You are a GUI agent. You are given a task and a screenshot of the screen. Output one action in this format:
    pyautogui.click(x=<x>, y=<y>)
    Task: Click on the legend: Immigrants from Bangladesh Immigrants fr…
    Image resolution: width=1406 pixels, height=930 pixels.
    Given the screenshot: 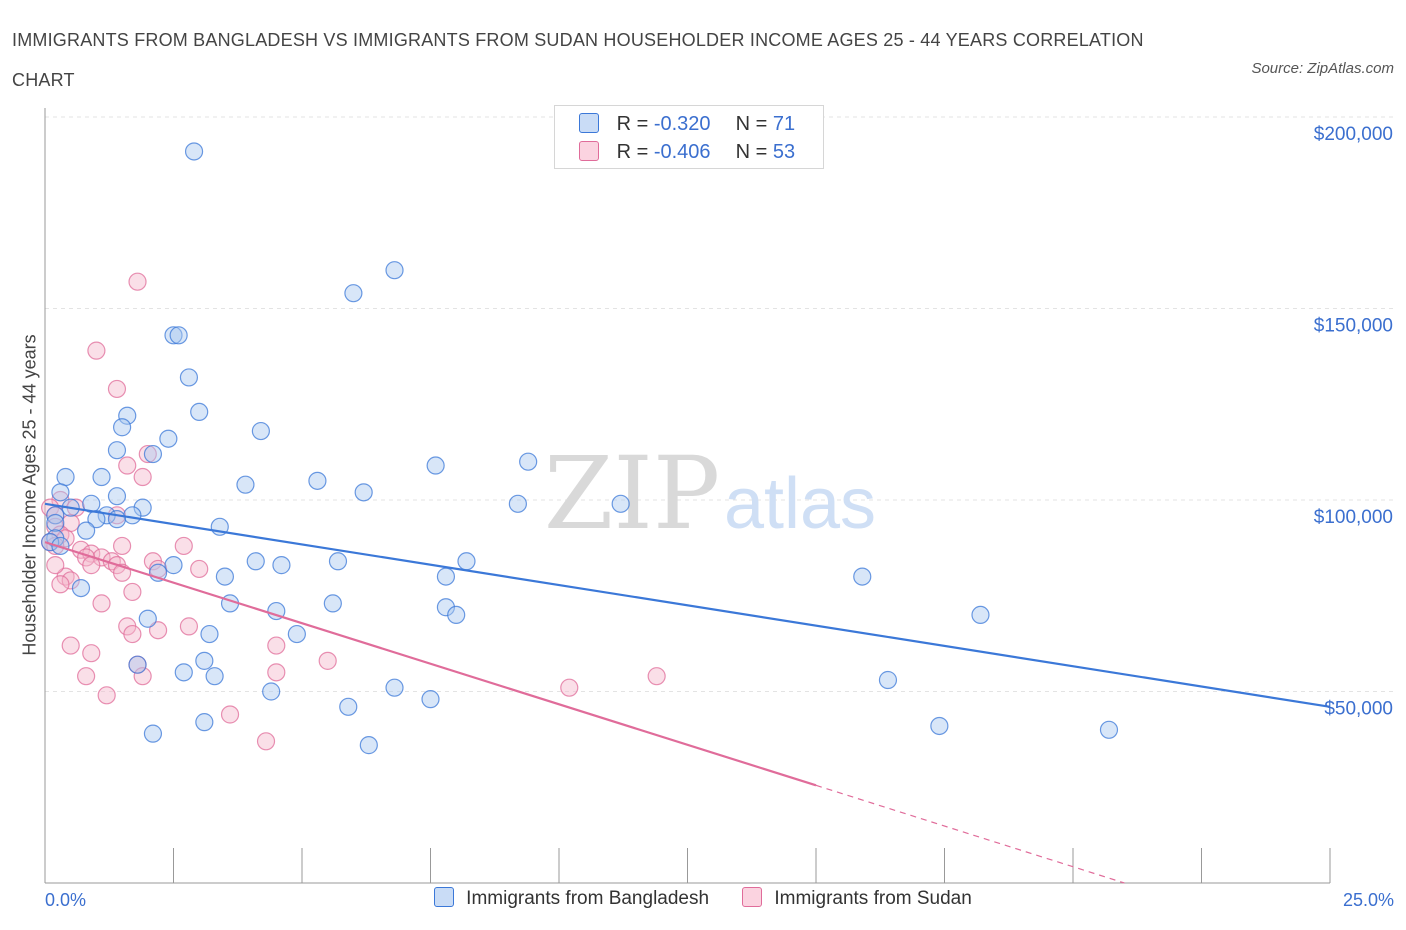 What is the action you would take?
    pyautogui.click(x=703, y=898)
    